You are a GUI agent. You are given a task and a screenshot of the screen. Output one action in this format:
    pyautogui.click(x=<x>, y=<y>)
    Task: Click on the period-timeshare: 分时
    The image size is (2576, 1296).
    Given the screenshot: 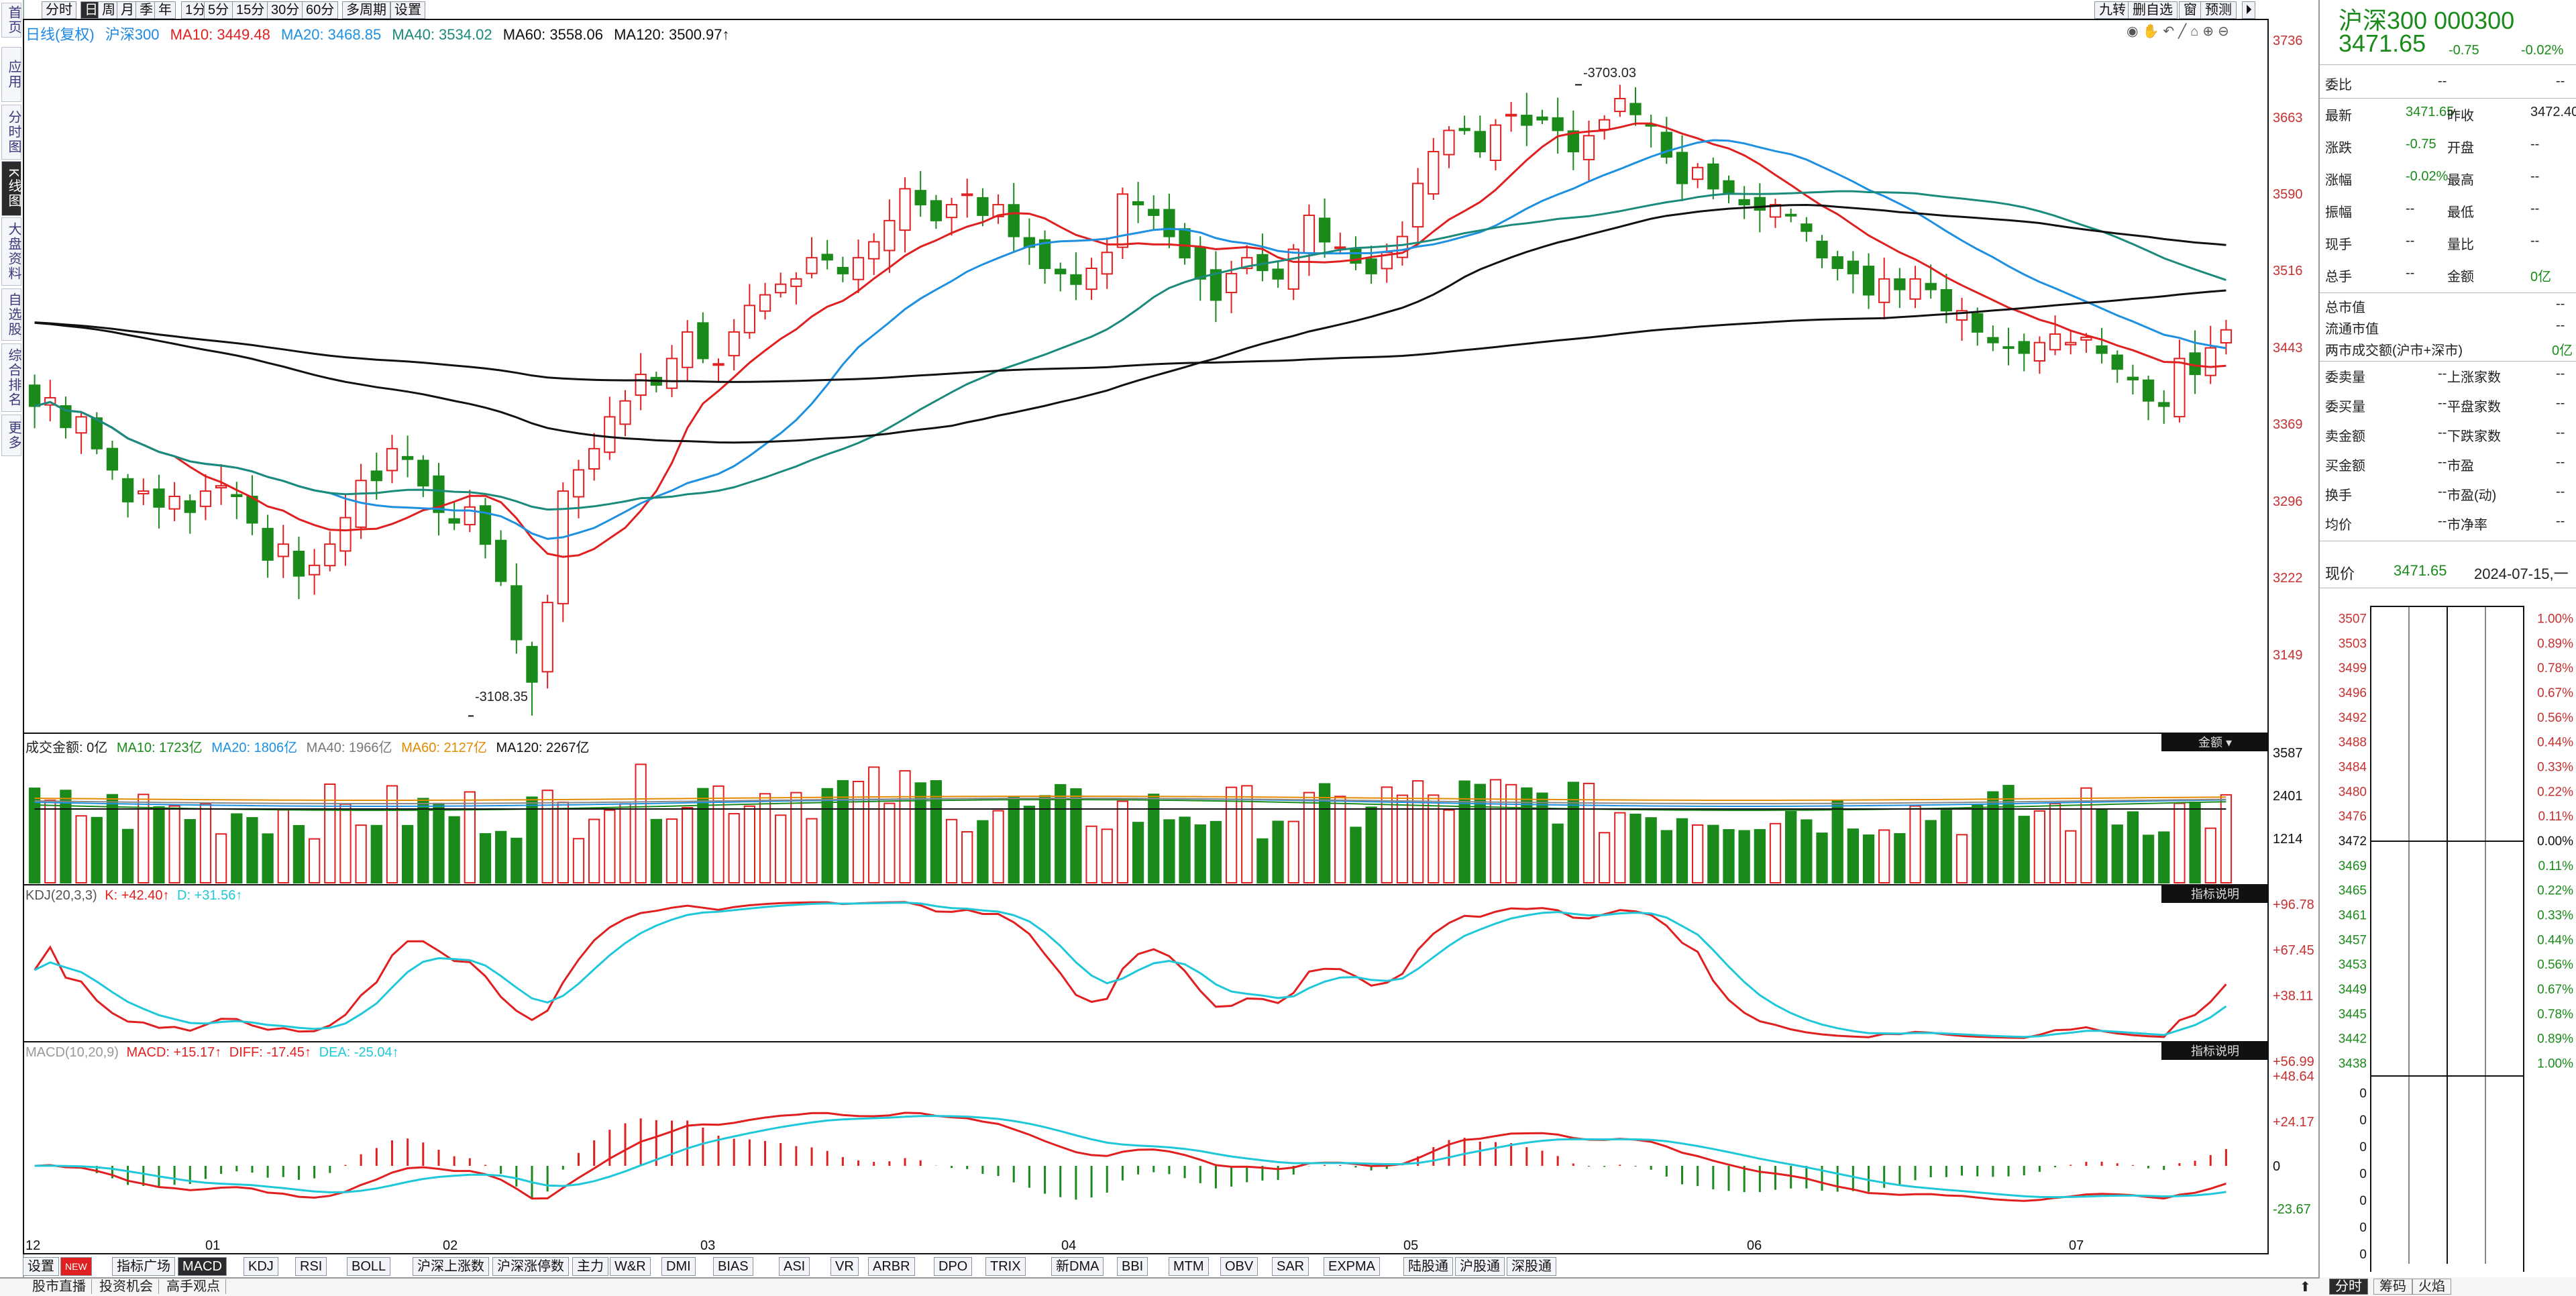 What is the action you would take?
    pyautogui.click(x=59, y=10)
    